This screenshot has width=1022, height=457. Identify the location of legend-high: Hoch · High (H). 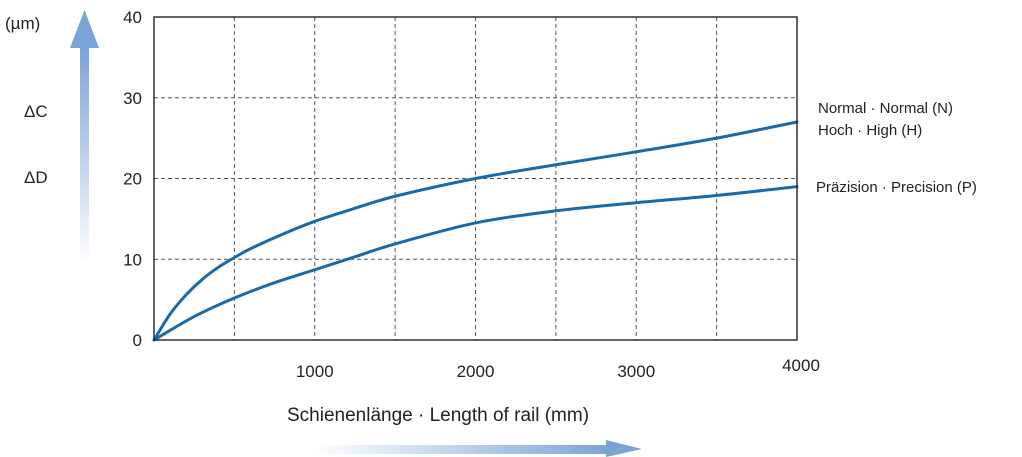
(870, 130).